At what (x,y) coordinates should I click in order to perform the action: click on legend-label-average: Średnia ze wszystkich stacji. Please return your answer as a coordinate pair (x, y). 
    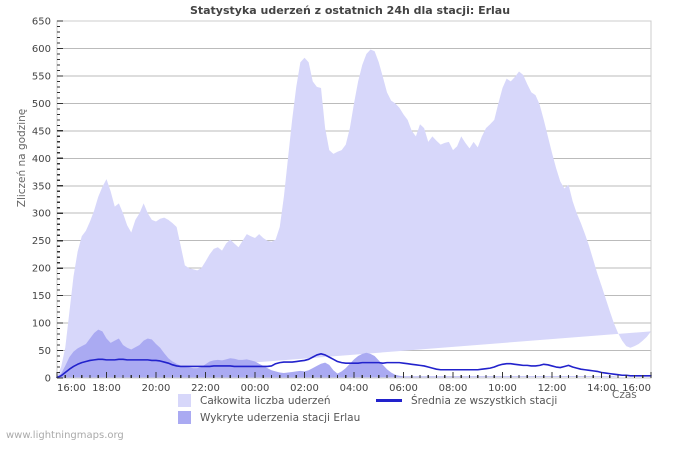
    Looking at the image, I should click on (484, 400).